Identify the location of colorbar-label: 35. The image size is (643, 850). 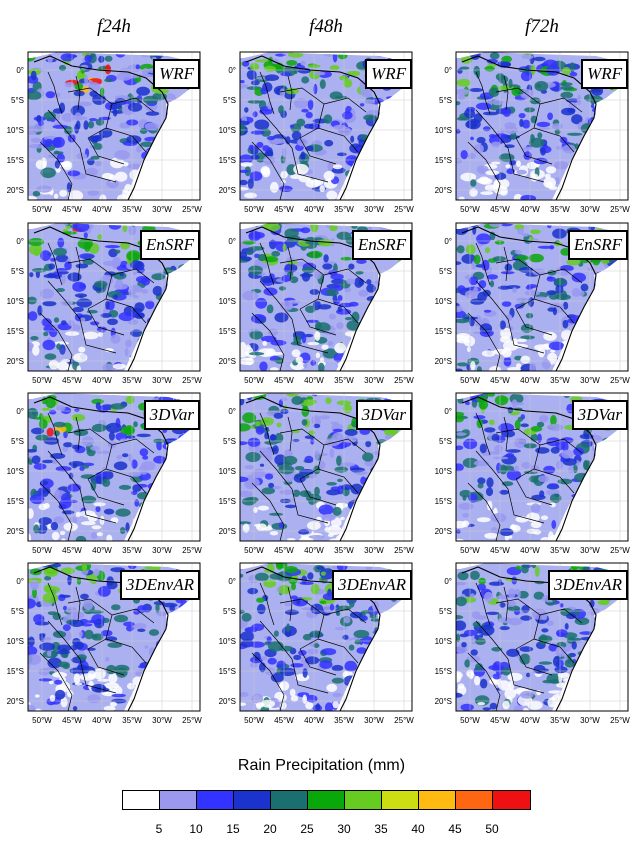
(381, 829).